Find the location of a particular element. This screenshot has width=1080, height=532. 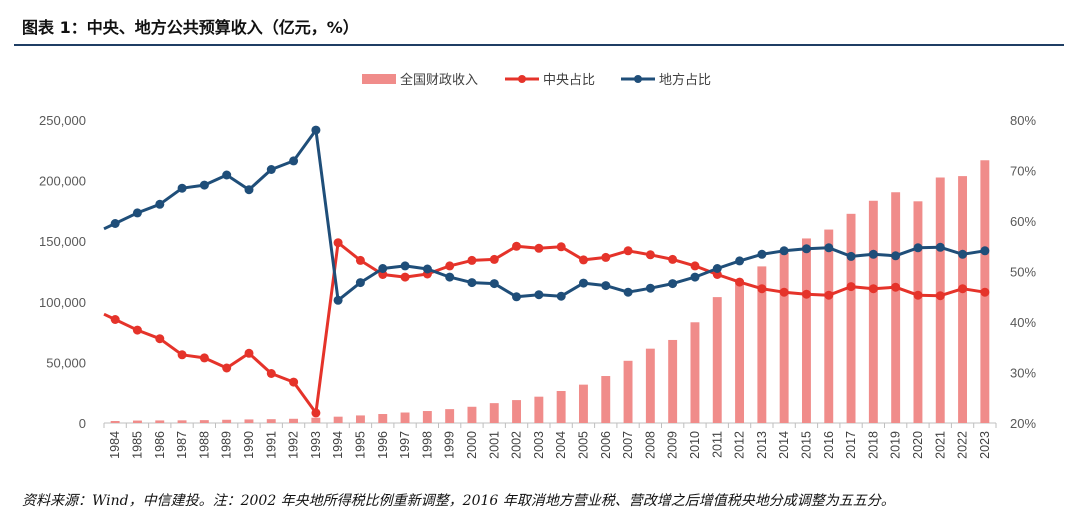

legend-label-local: 地方占比 is located at coordinates (685, 80).